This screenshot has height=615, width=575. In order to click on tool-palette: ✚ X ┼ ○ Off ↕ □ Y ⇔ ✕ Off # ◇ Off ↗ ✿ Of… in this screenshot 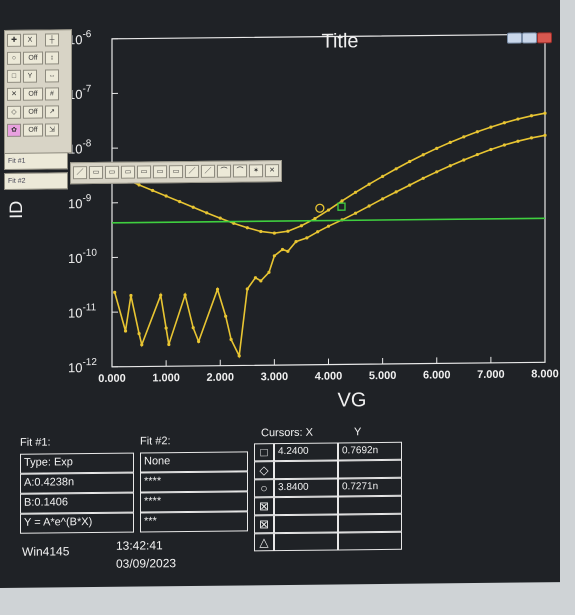, I will do `click(38, 91)`.